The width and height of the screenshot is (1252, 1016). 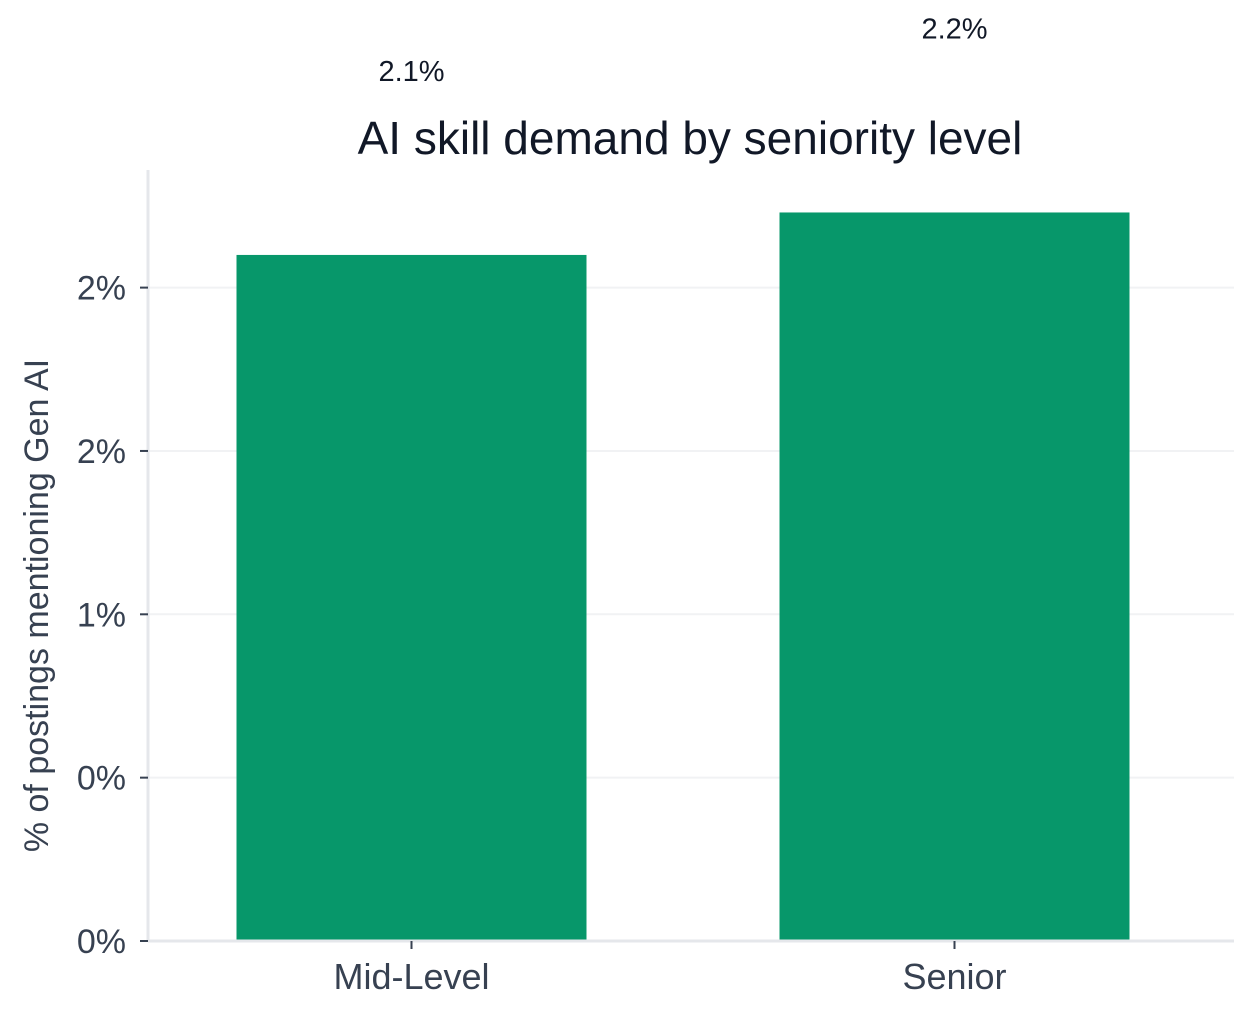 What do you see at coordinates (37, 605) in the screenshot?
I see `y-axis-title: % of postings mentioning Gen AI` at bounding box center [37, 605].